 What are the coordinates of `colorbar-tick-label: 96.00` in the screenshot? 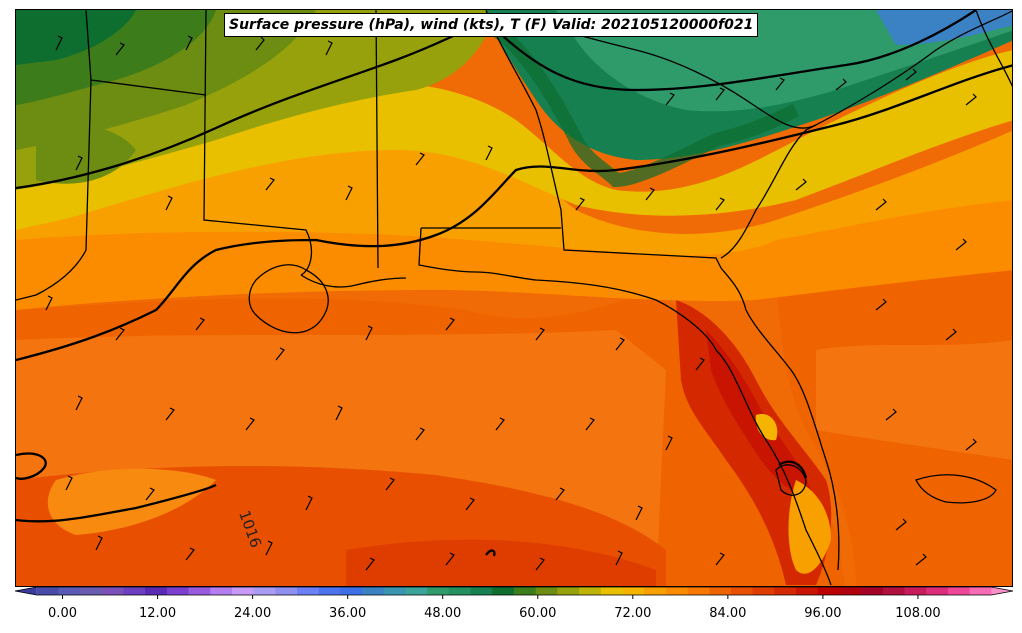 It's located at (823, 613).